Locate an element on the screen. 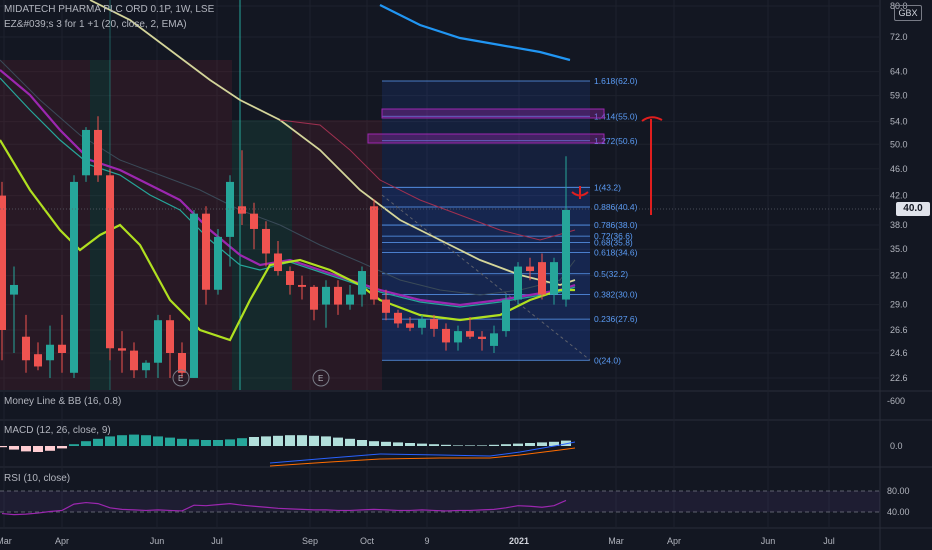  fib-level-label-10: 0.382(30.0) is located at coordinates (616, 295).